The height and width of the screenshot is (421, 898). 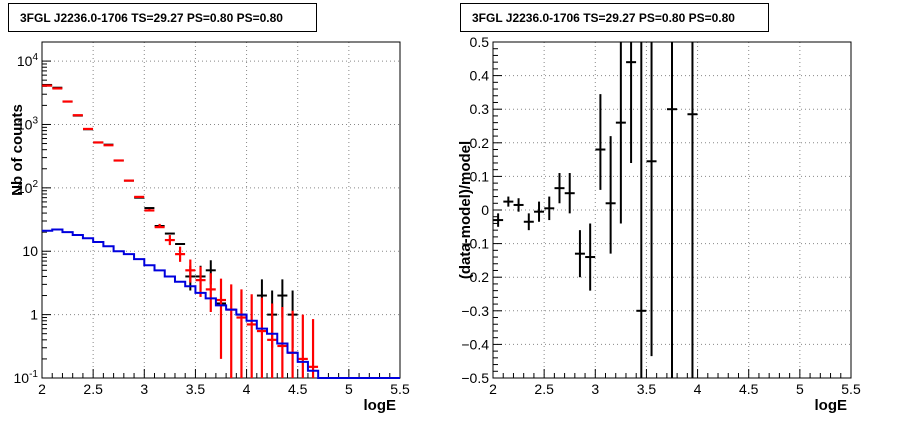 What do you see at coordinates (30, 251) in the screenshot?
I see `y-tick-label: 10` at bounding box center [30, 251].